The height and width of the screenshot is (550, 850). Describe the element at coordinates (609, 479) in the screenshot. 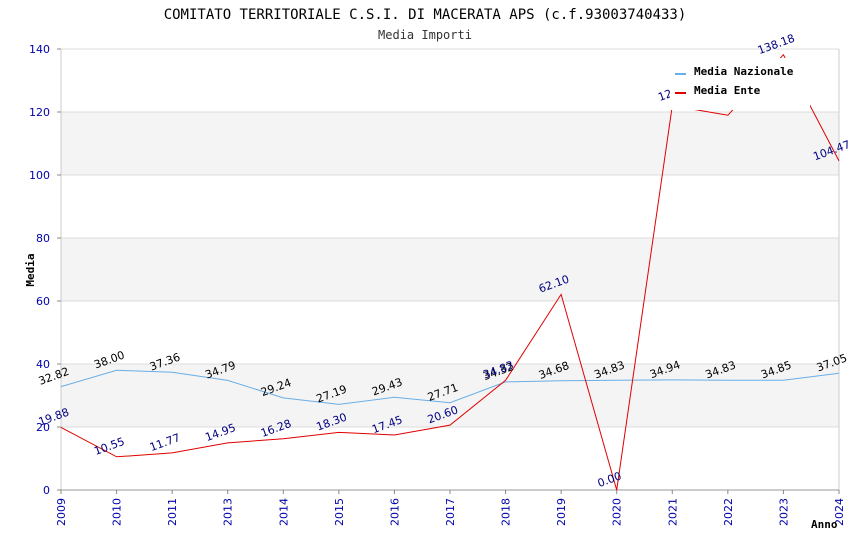

I see `data-label-ente-2020: 0.00` at that location.